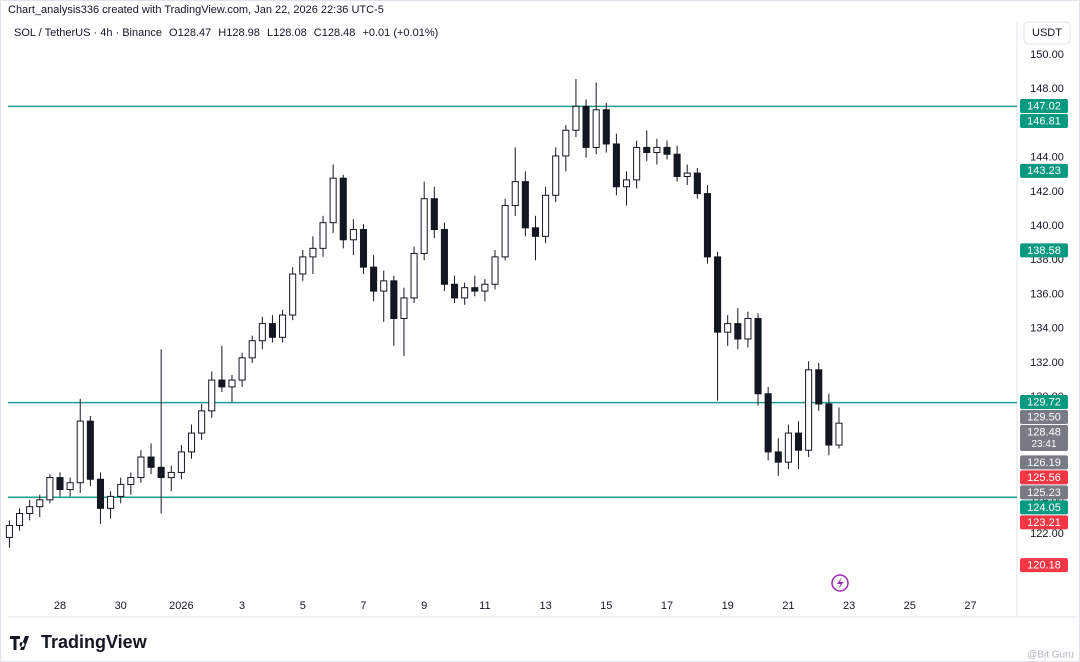 Image resolution: width=1080 pixels, height=662 pixels. Describe the element at coordinates (1044, 478) in the screenshot. I see `price-badge-label: 125.56` at that location.